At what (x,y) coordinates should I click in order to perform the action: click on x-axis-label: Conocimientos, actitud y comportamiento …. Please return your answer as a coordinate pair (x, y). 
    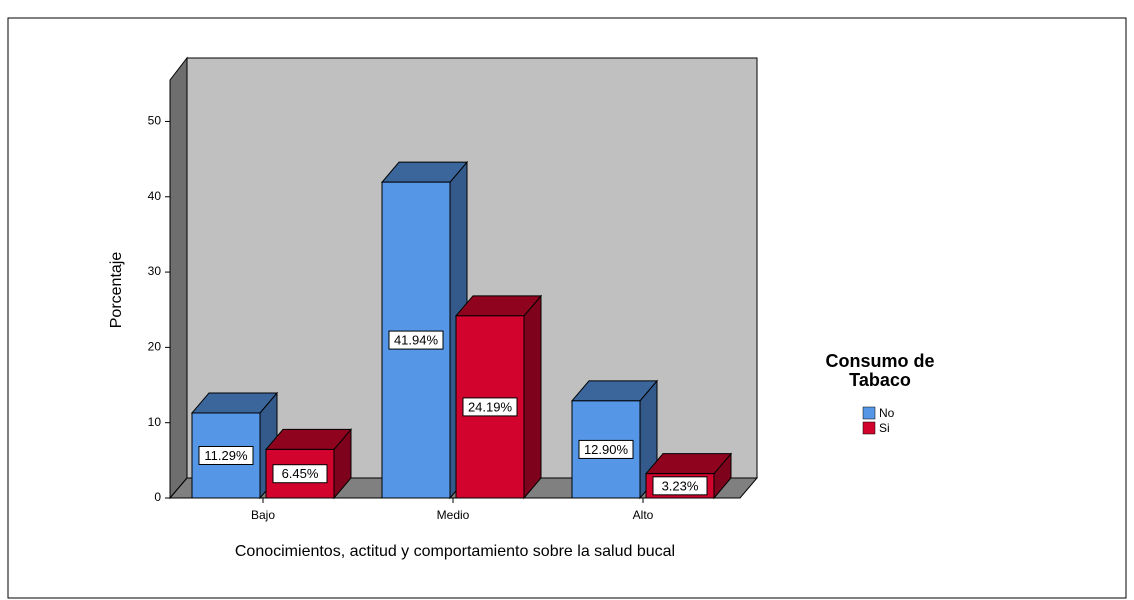
    Looking at the image, I should click on (455, 551).